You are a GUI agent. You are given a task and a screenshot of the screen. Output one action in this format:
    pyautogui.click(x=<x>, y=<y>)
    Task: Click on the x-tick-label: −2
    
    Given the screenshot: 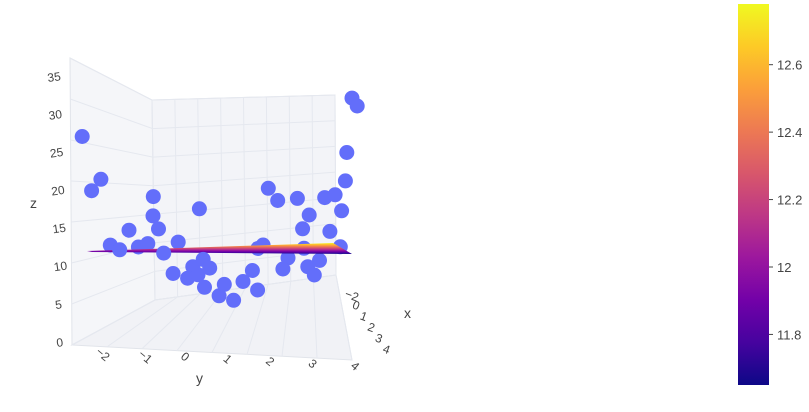 What is the action you would take?
    pyautogui.click(x=352, y=296)
    